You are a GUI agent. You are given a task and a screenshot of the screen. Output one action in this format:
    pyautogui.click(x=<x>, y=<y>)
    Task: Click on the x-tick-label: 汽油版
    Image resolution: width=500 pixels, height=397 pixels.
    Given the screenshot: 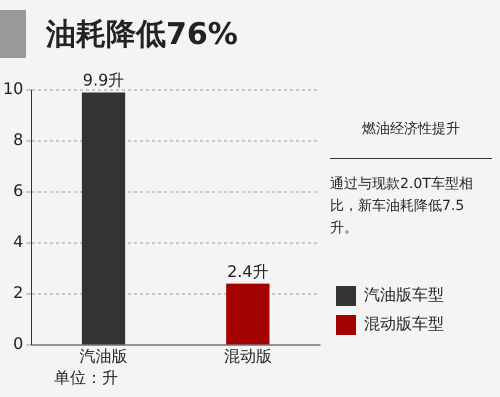 What is the action you would take?
    pyautogui.click(x=104, y=356)
    